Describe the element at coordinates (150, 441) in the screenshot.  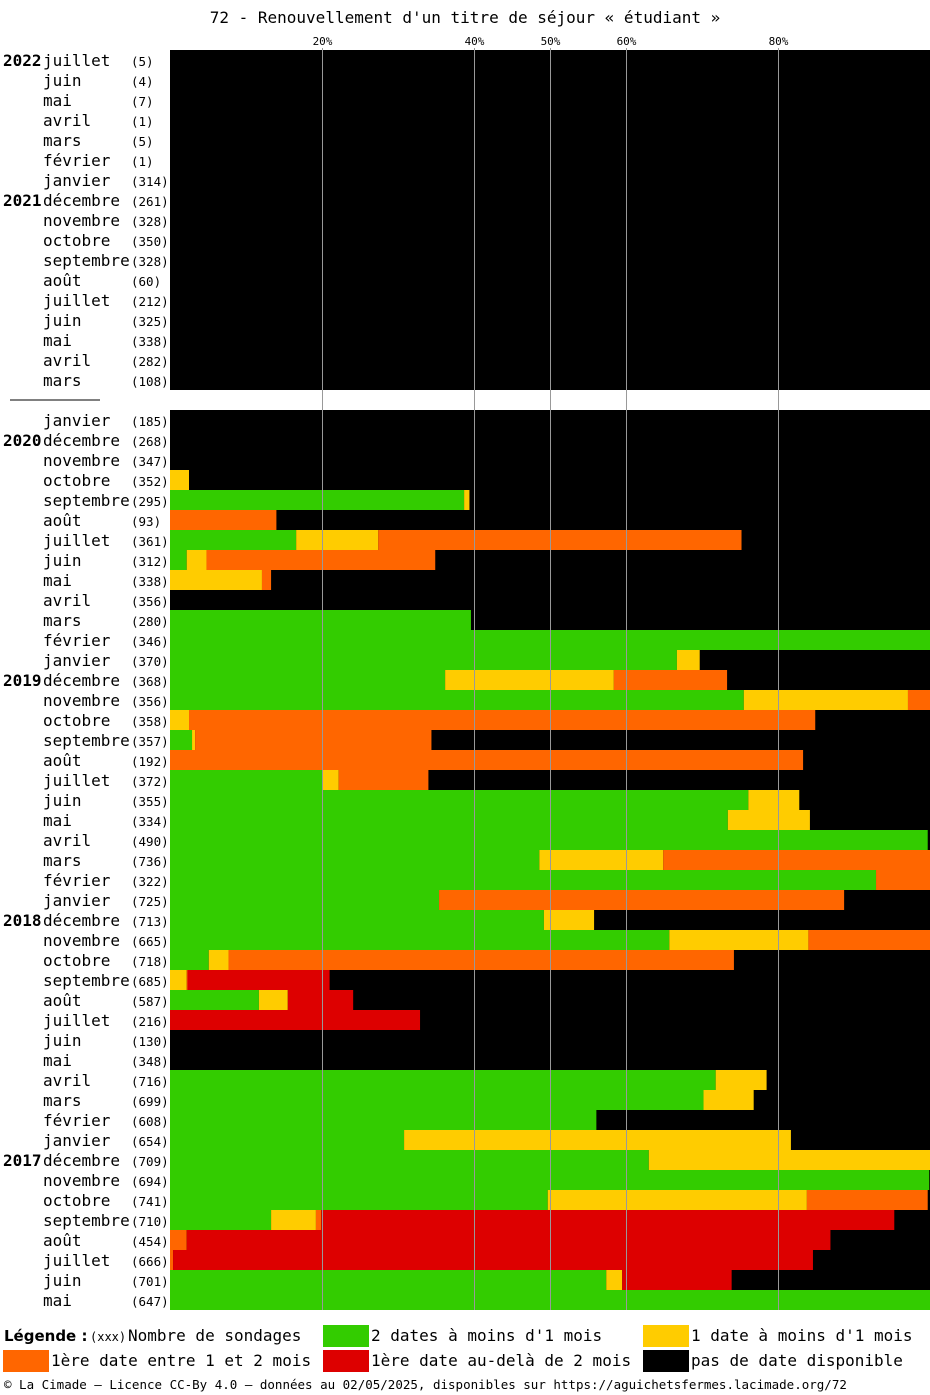
I see `survey-count: (268)` at that location.